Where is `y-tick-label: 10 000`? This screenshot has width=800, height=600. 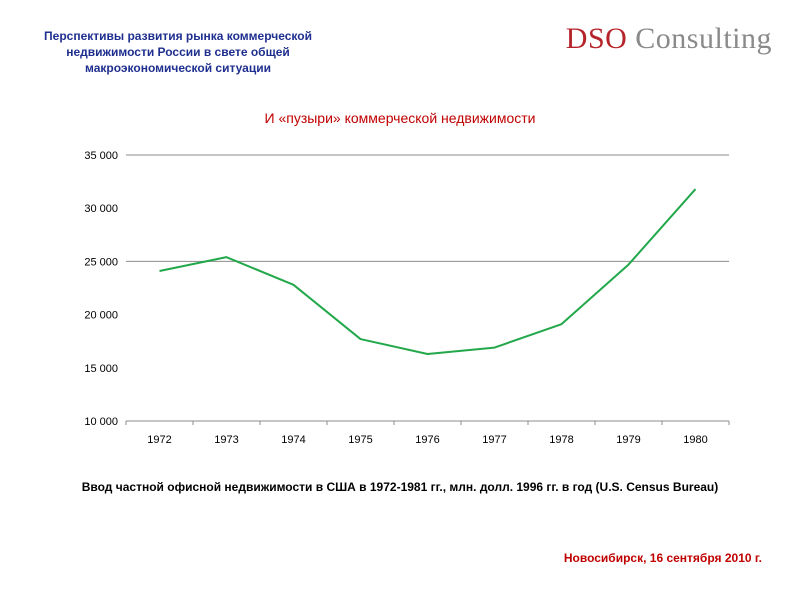
y-tick-label: 10 000 is located at coordinates (101, 422).